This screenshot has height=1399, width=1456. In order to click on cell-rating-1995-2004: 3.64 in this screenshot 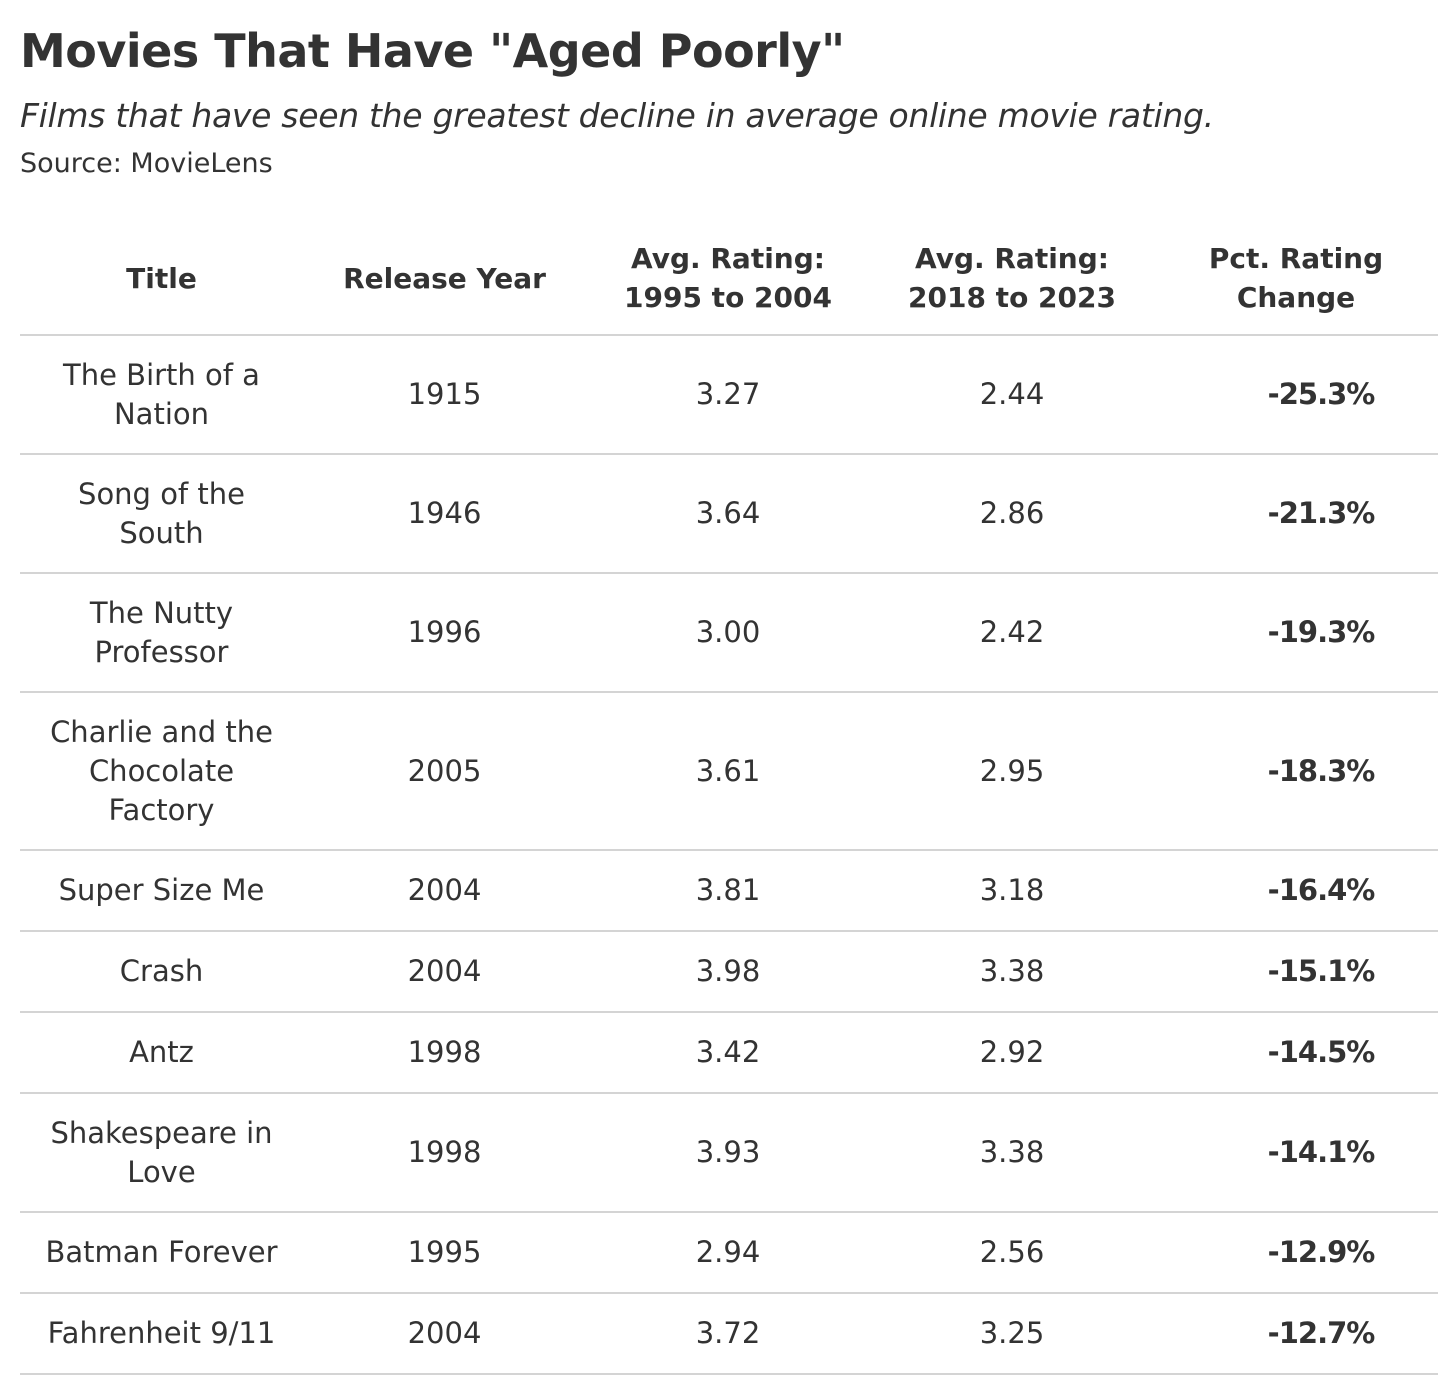, I will do `click(728, 514)`.